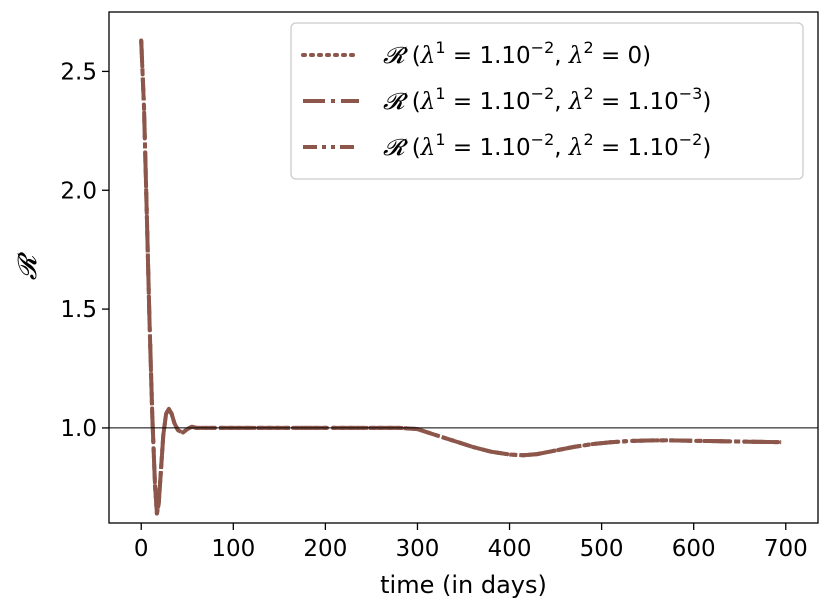 The image size is (831, 614). Describe the element at coordinates (141, 549) in the screenshot. I see `x-tick-label: 0` at that location.